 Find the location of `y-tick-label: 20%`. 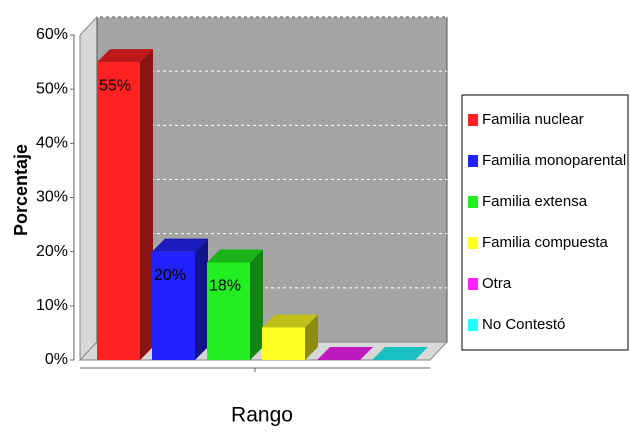

y-tick-label: 20% is located at coordinates (52, 251).